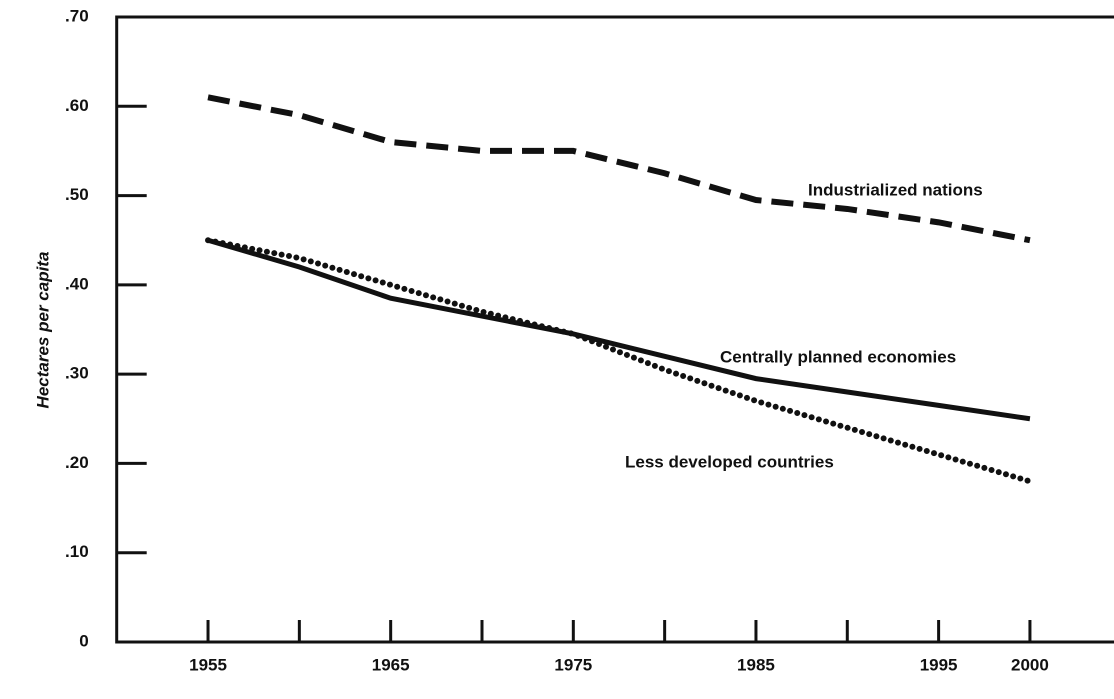 This screenshot has height=699, width=1114. Describe the element at coordinates (77, 373) in the screenshot. I see `y-tick-label: .30` at that location.